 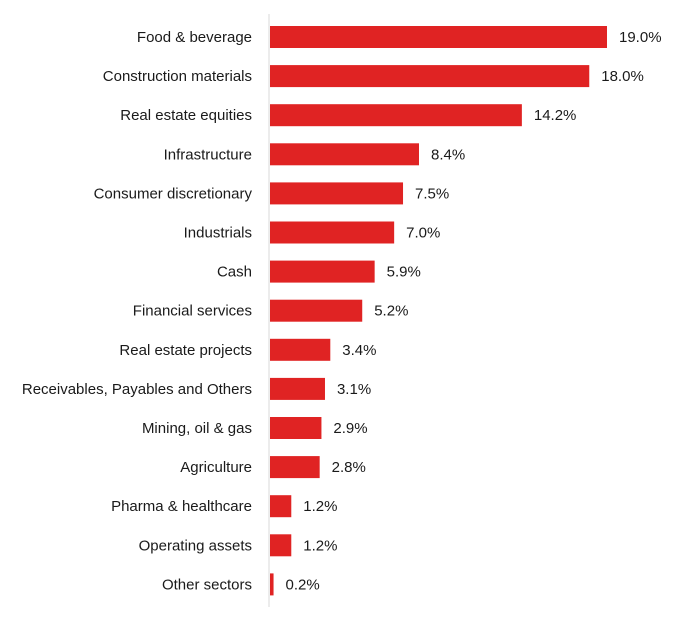 What do you see at coordinates (234, 272) in the screenshot?
I see `category-label-cash: Cash` at bounding box center [234, 272].